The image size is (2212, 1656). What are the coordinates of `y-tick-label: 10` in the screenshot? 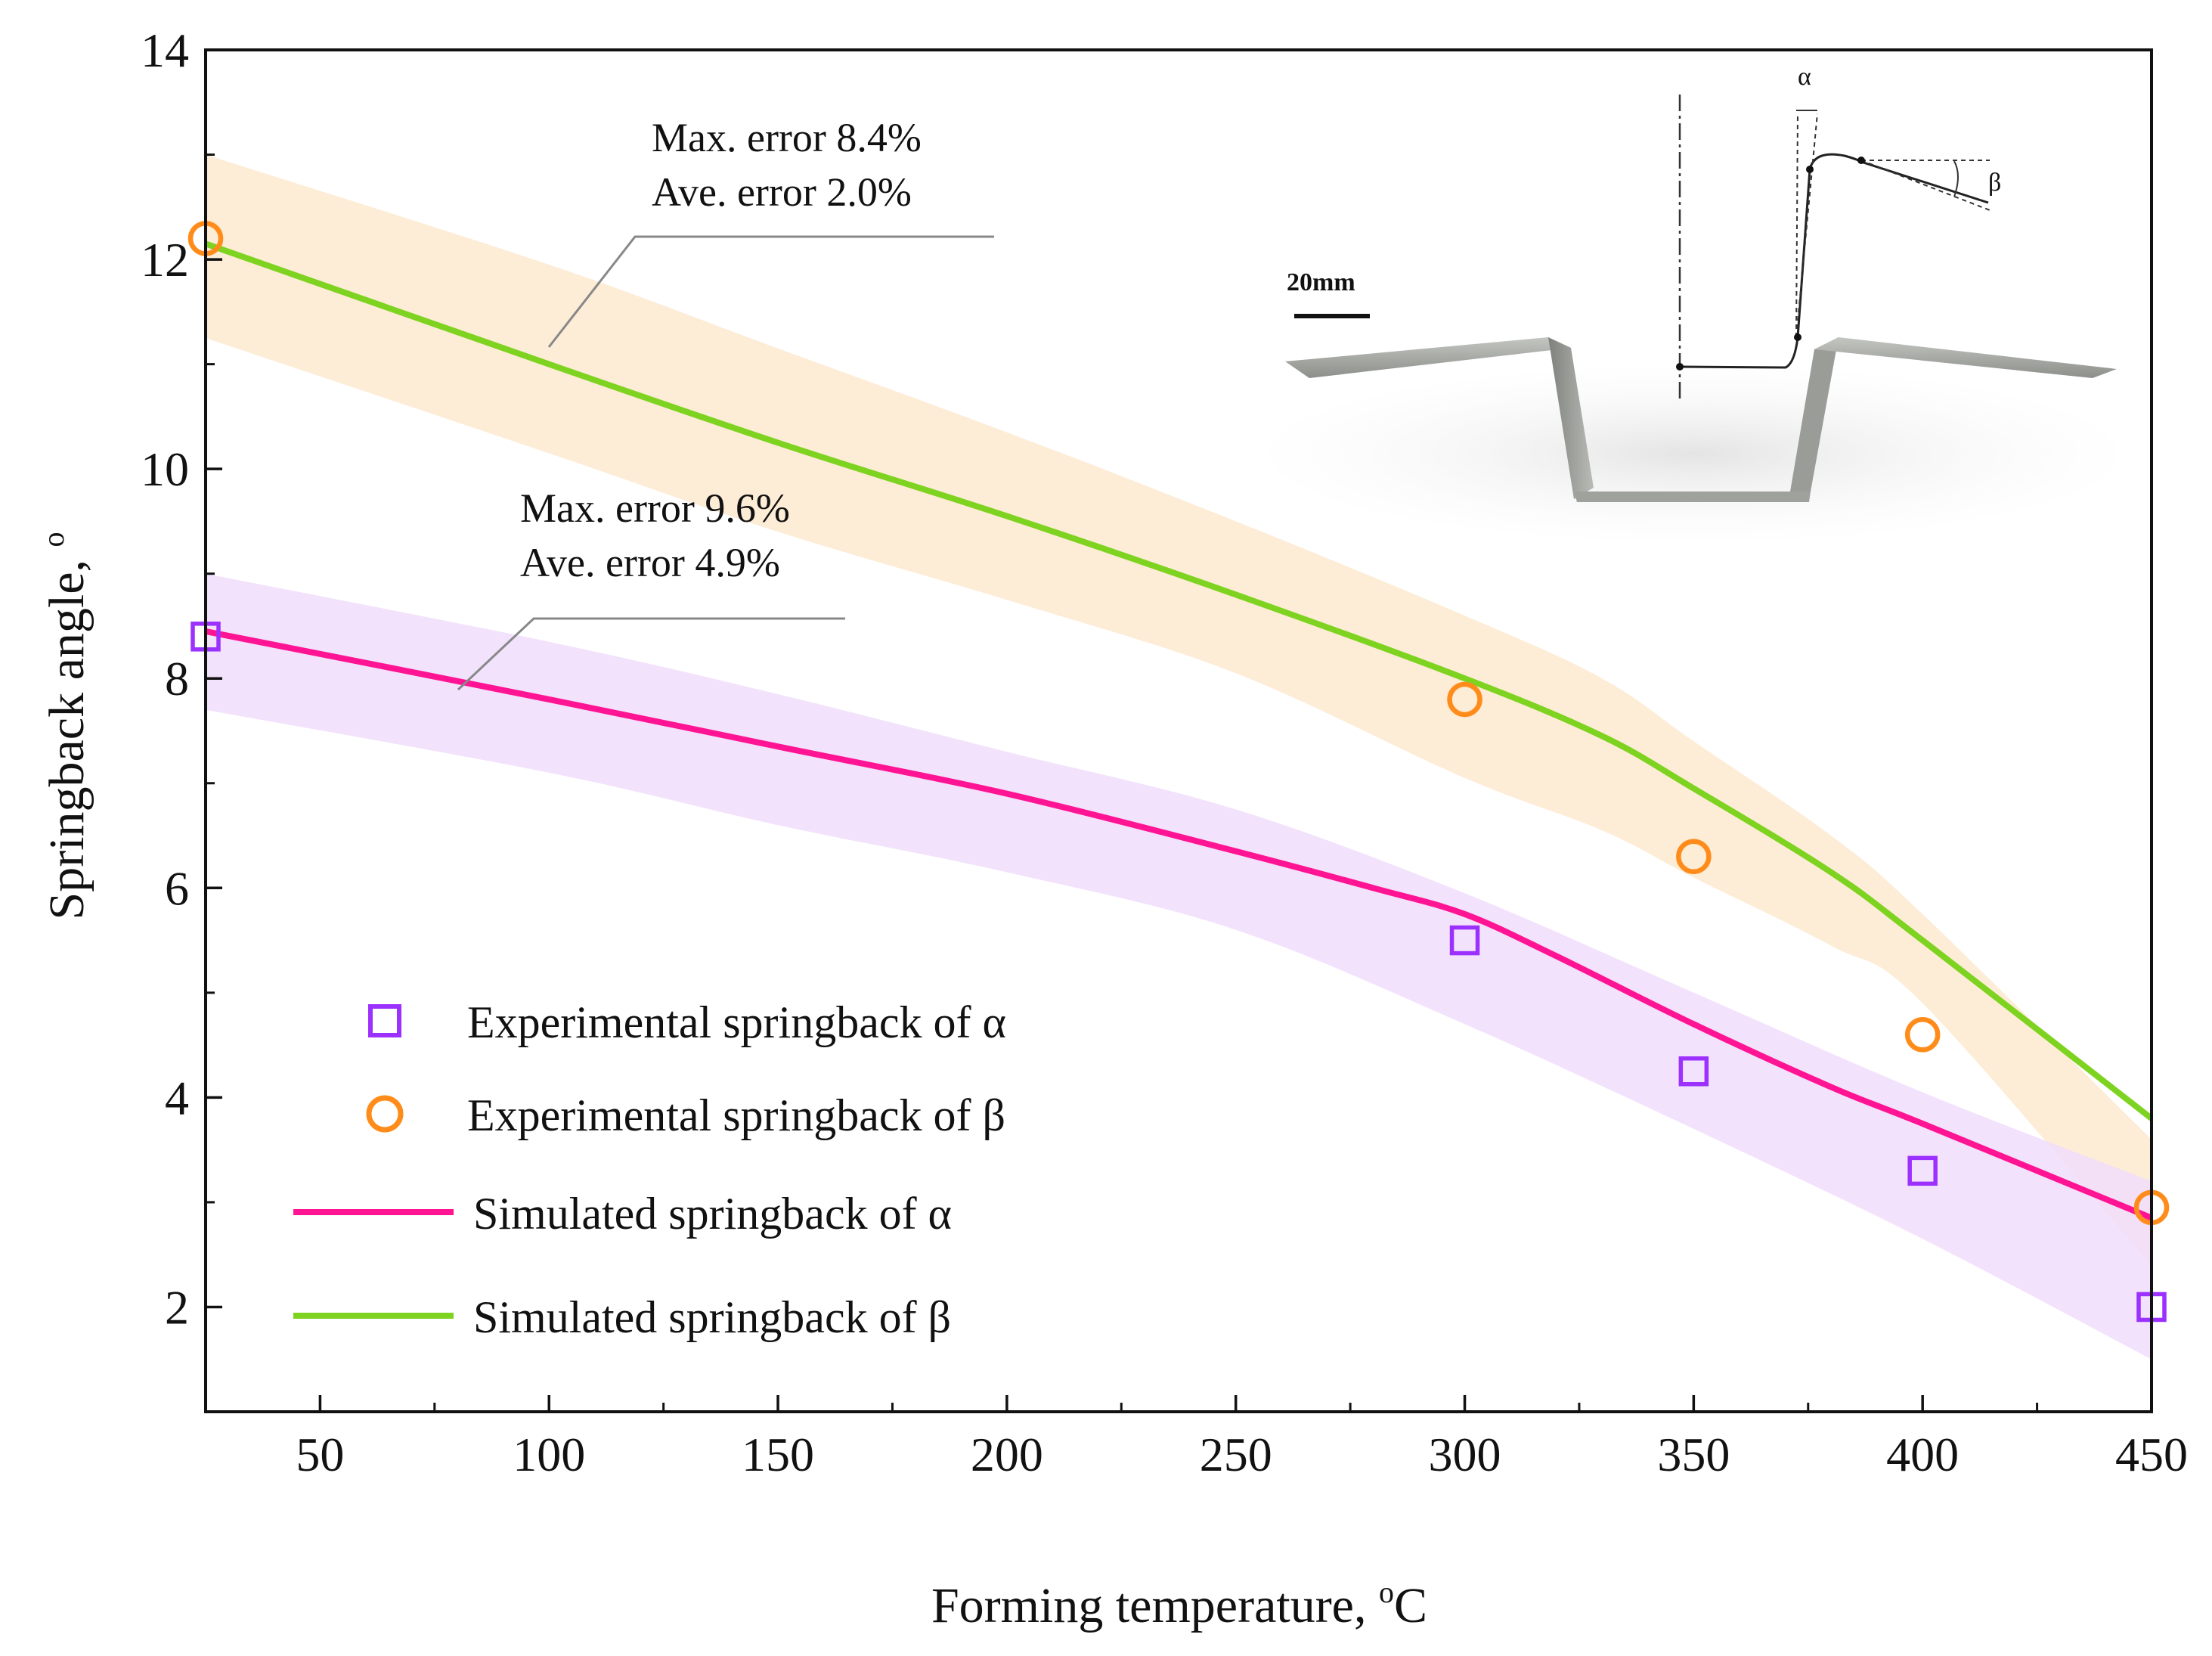 It's located at (165, 469).